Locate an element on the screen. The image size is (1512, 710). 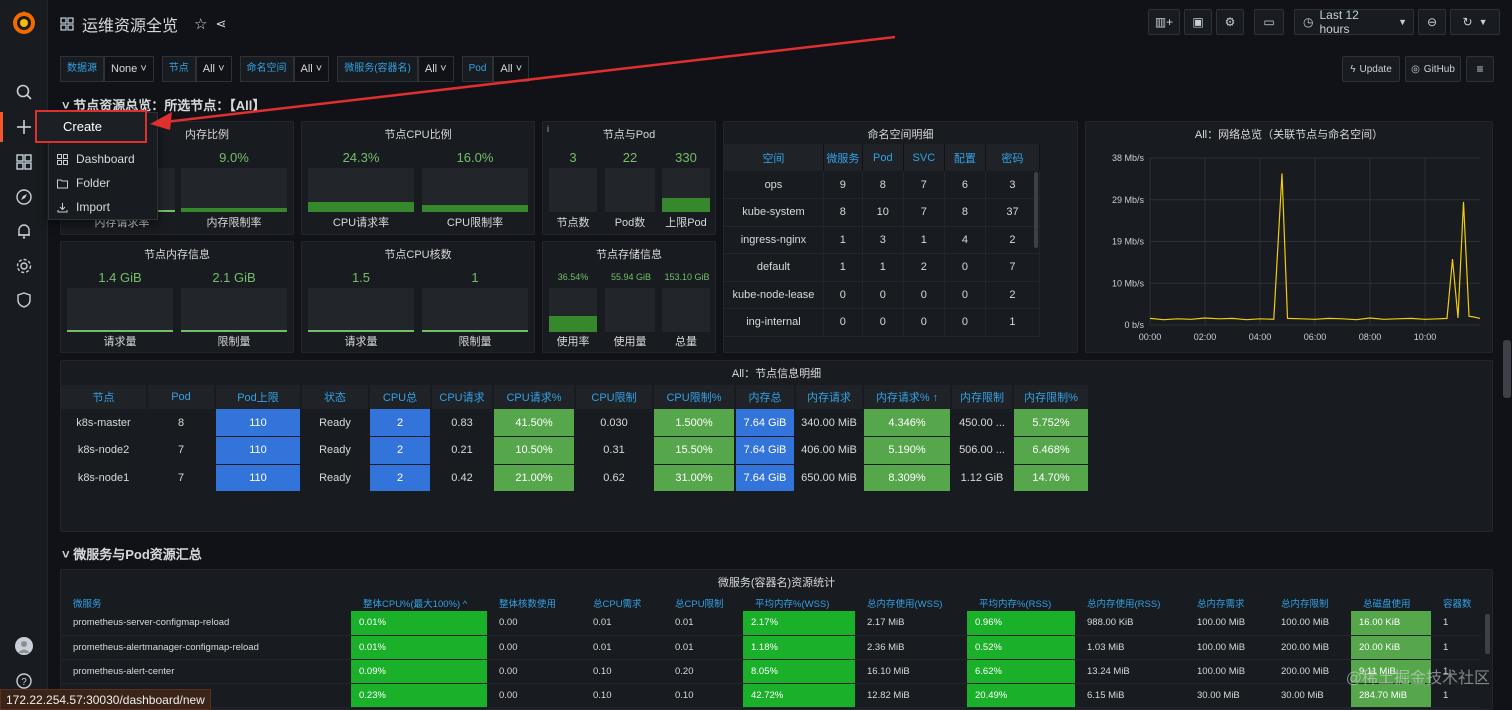
bell-icon is located at coordinates (24, 231).